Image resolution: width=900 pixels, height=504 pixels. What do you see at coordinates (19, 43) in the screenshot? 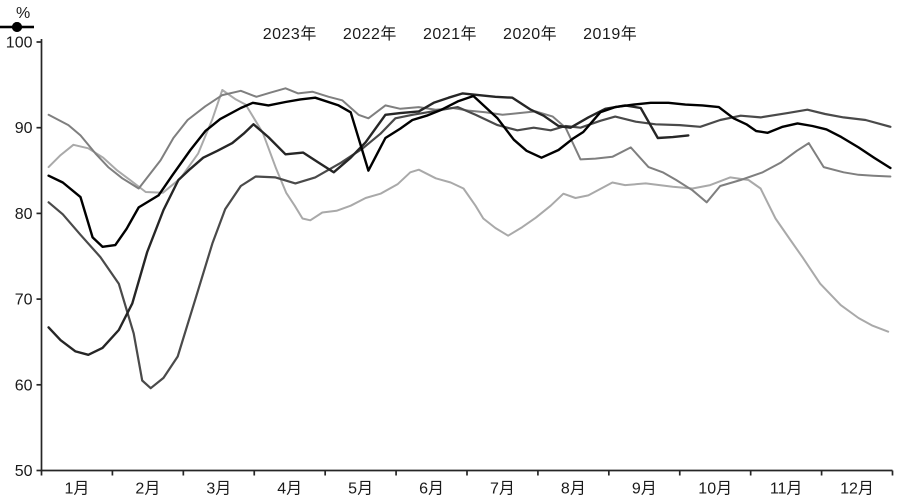
I see `y-axis-label: 100` at bounding box center [19, 43].